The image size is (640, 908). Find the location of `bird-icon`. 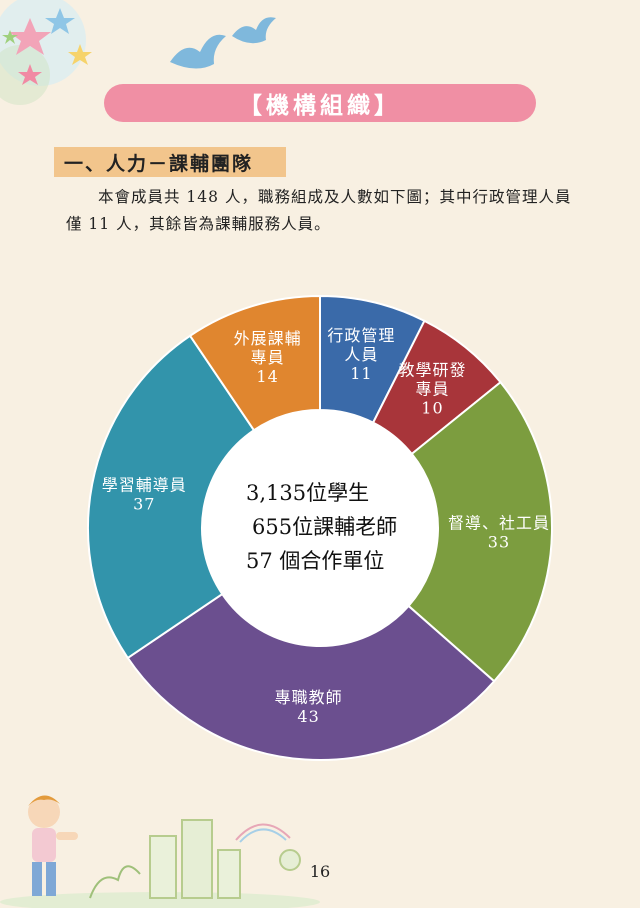

bird-icon is located at coordinates (223, 43).